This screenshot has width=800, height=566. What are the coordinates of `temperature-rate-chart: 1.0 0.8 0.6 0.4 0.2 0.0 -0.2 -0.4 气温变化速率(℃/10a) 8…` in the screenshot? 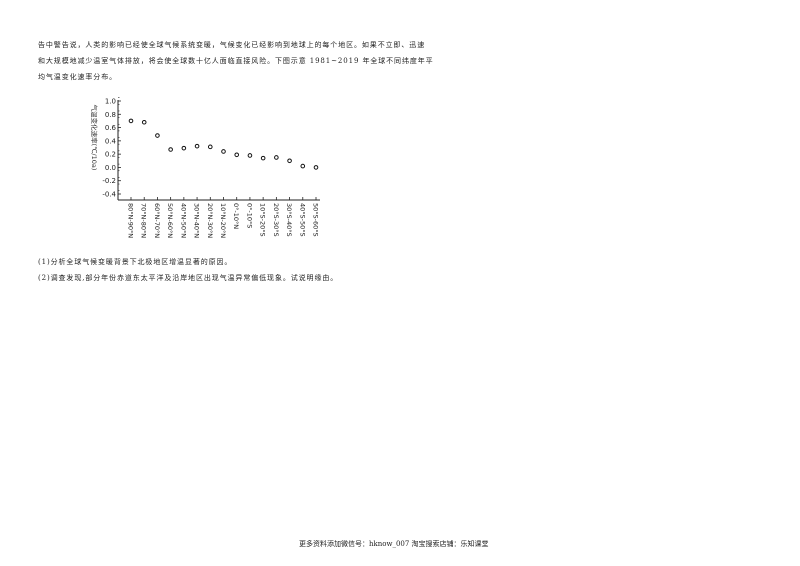 It's located at (205, 167).